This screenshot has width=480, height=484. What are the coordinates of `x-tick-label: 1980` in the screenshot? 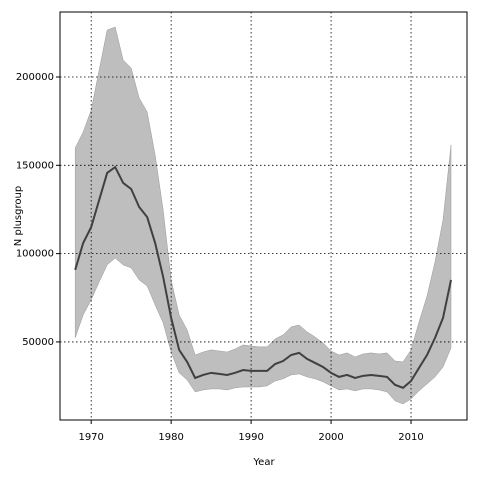 It's located at (170, 437).